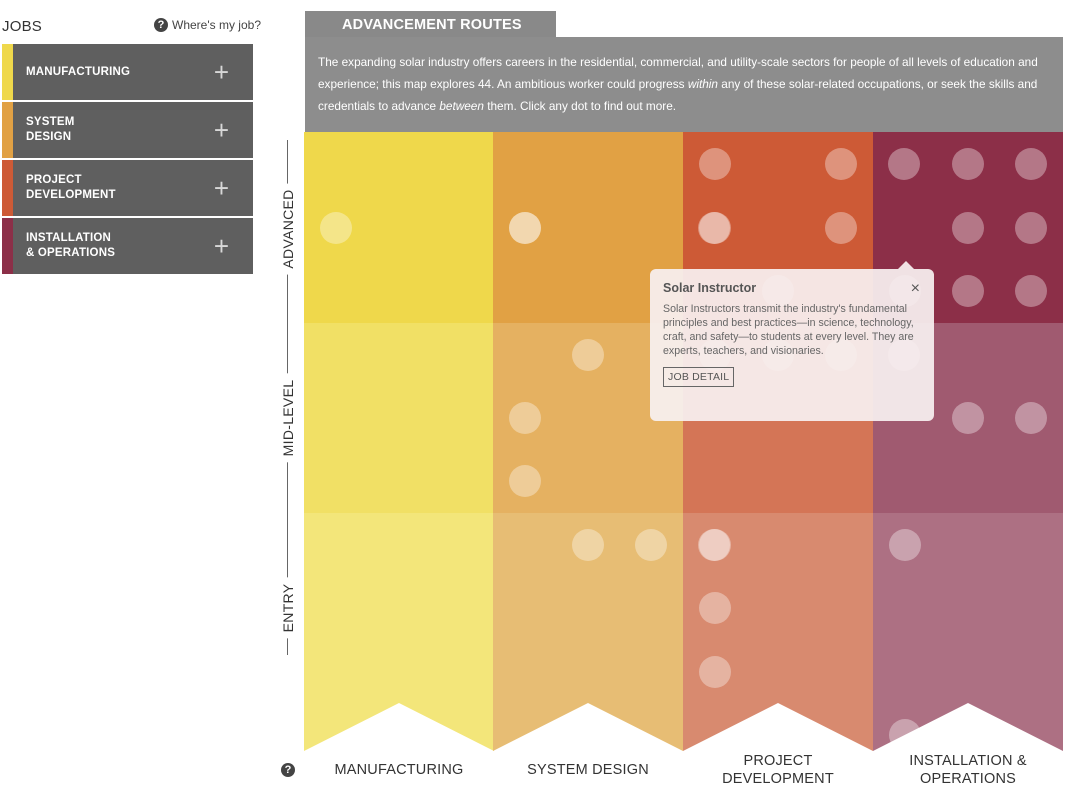 The height and width of the screenshot is (791, 1068). I want to click on level-label-entry: ENTRY, so click(288, 608).